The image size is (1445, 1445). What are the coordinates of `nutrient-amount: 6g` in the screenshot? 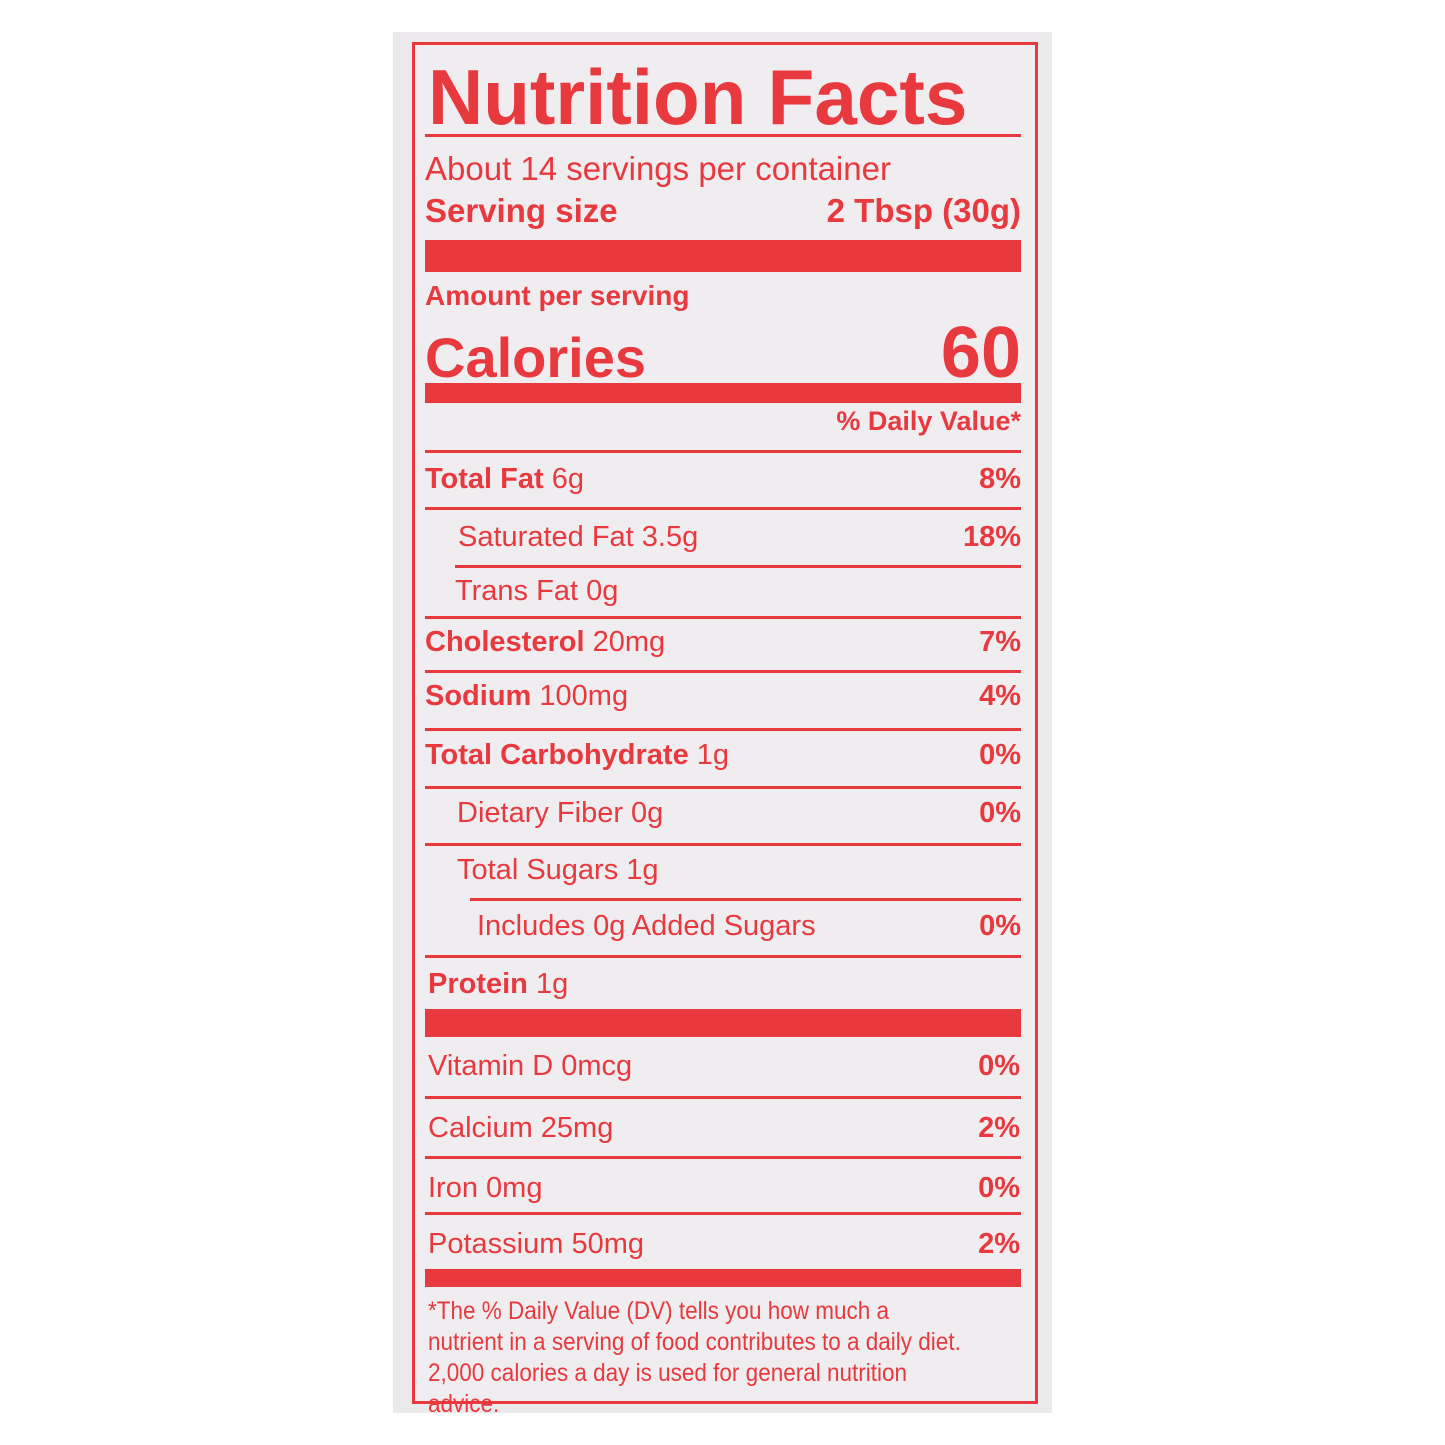 It's located at (568, 479).